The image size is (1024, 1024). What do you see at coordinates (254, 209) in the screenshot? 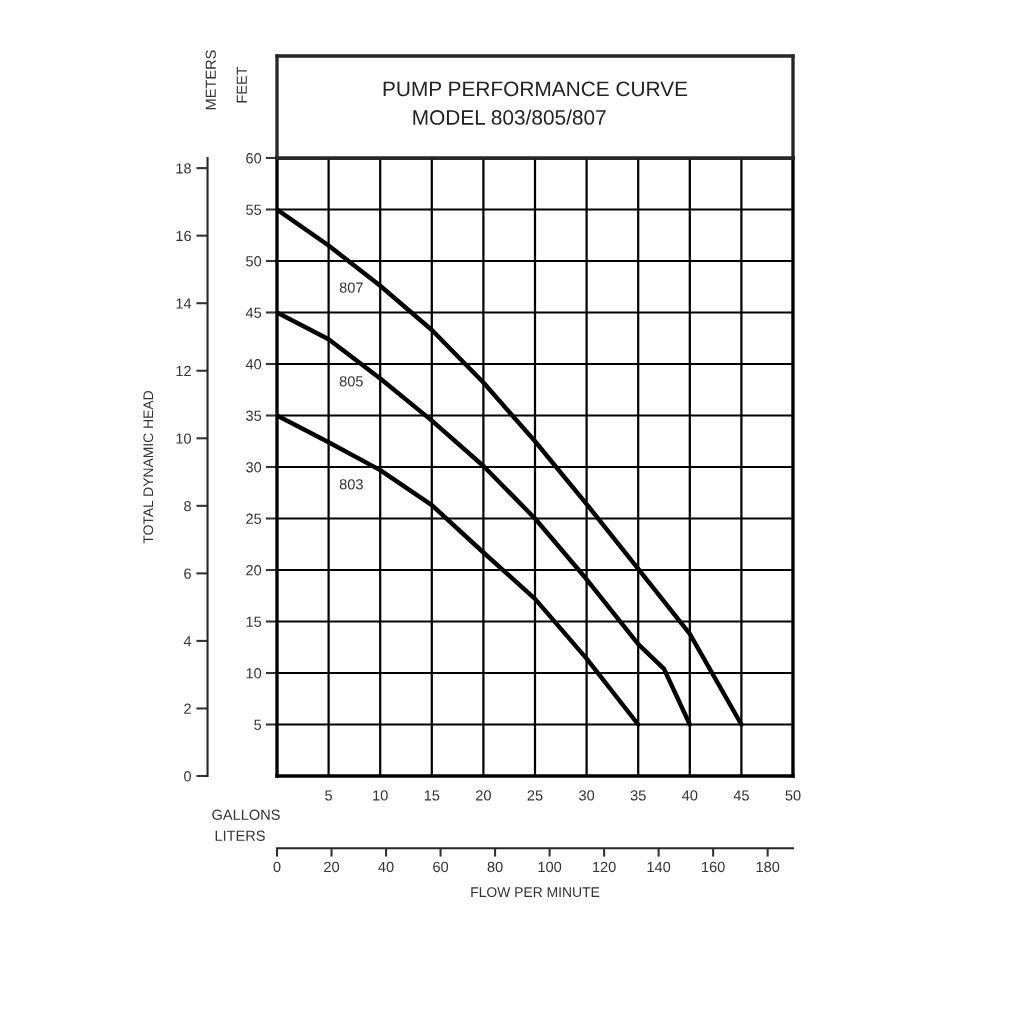
I see `y2-tick-label: 55` at bounding box center [254, 209].